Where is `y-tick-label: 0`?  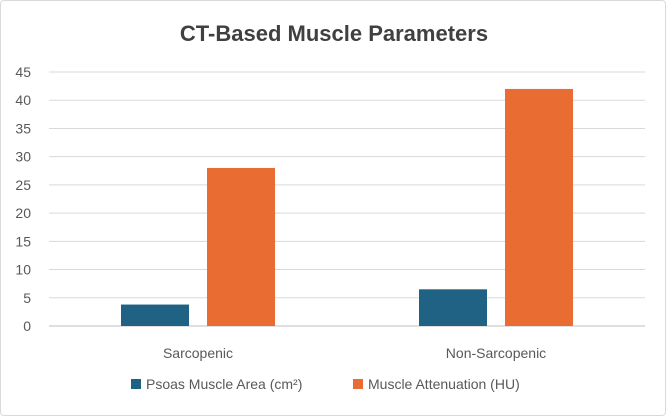
y-tick-label: 0 is located at coordinates (27, 326).